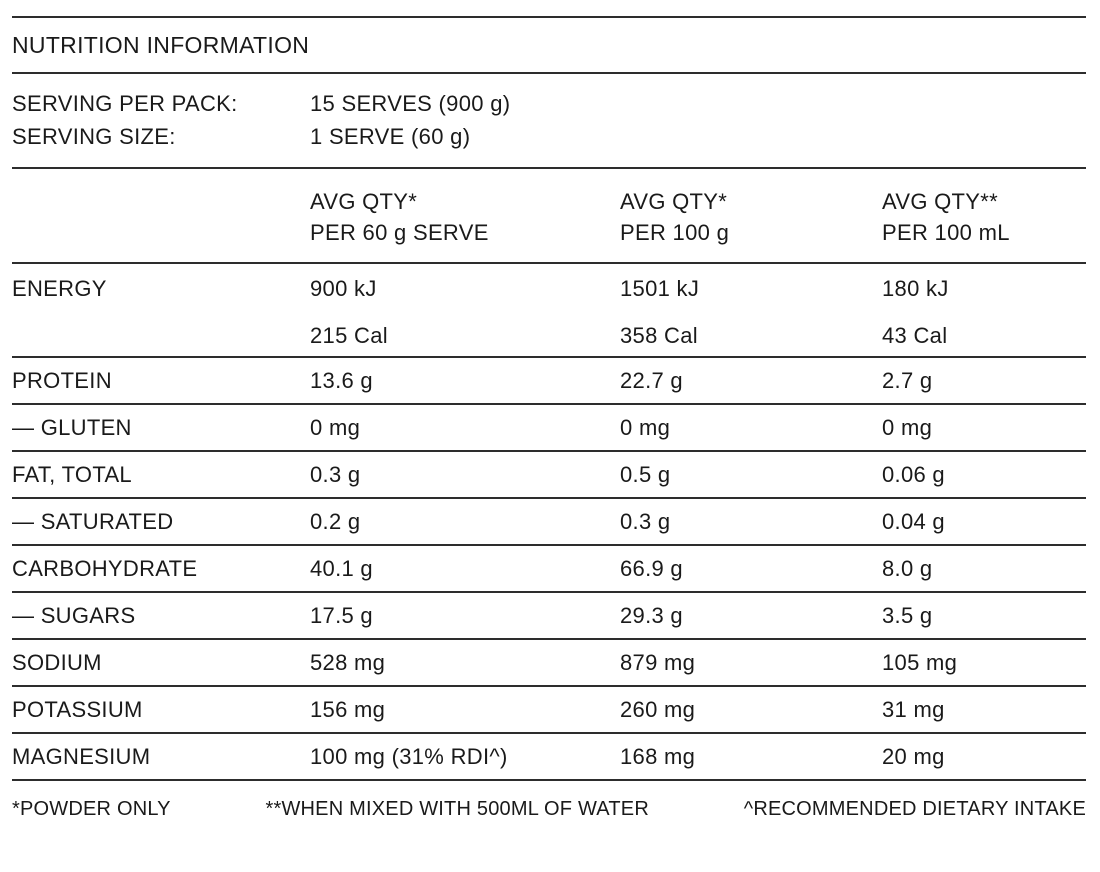 The image size is (1100, 872). Describe the element at coordinates (341, 568) in the screenshot. I see `cell-per-serve: 40.1 g` at that location.